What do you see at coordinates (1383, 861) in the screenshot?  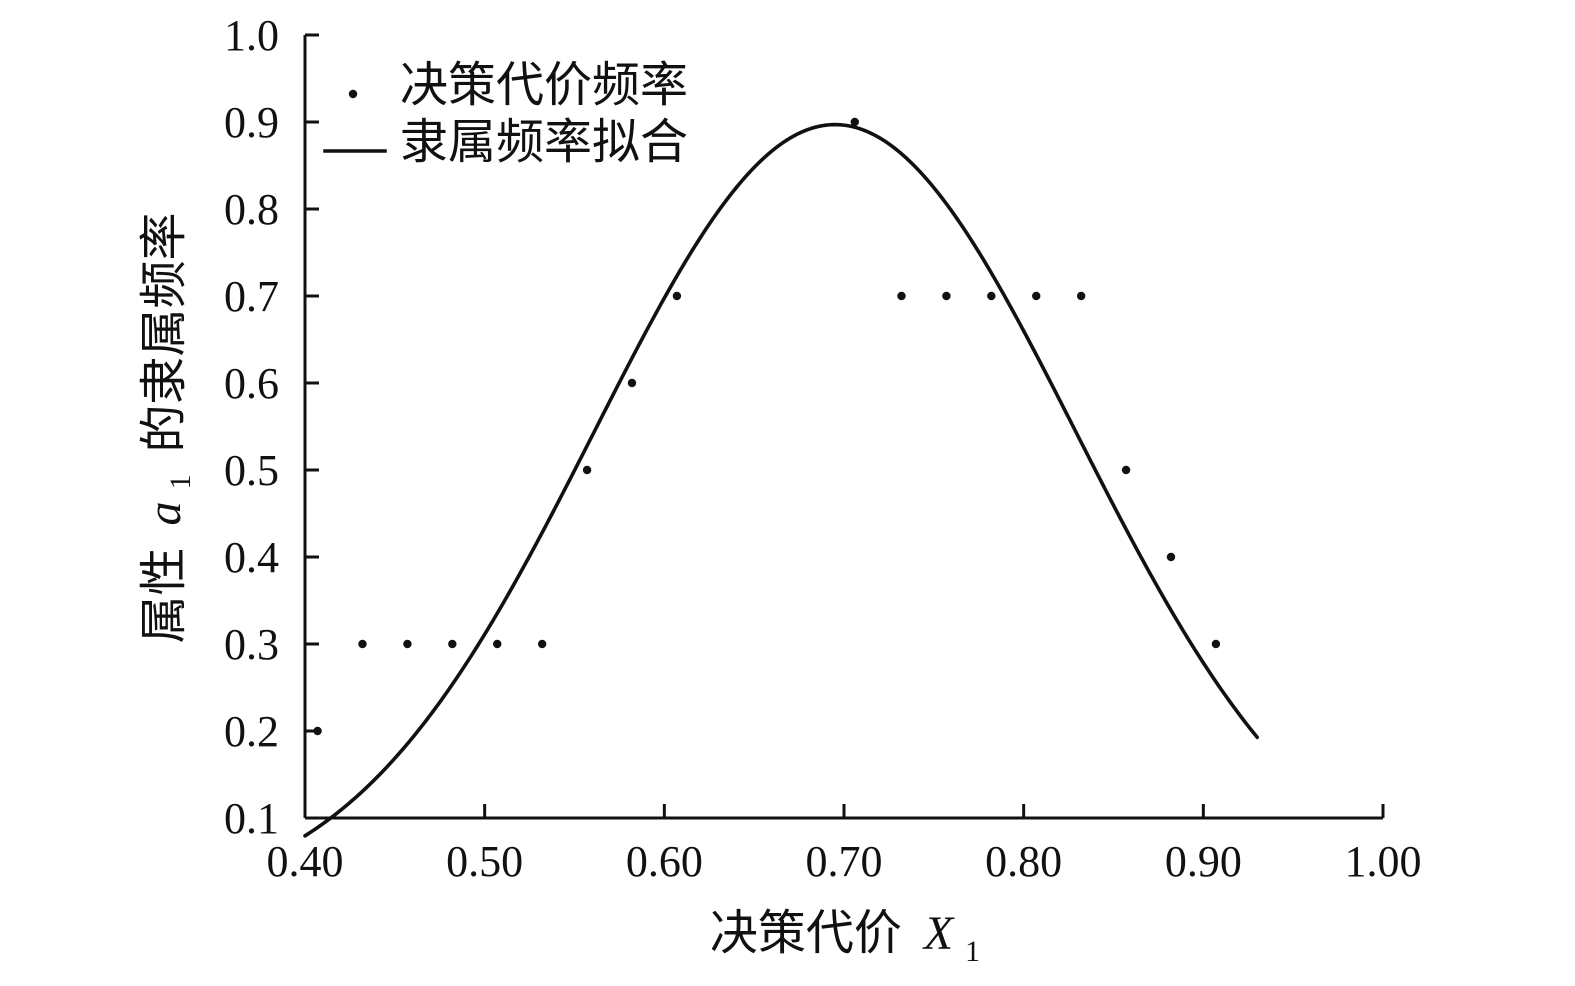 I see `x-tick-label-6: 1.00` at bounding box center [1383, 861].